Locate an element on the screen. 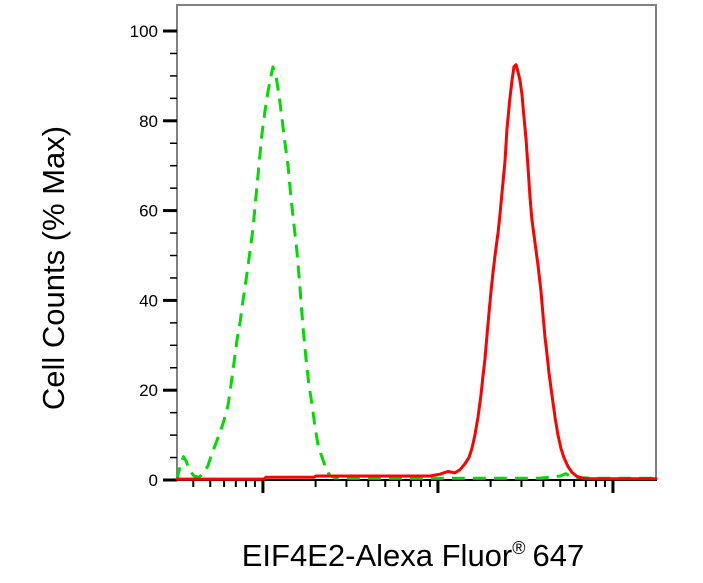 The height and width of the screenshot is (583, 703). registered-trademark-icon: ® is located at coordinates (518, 548).